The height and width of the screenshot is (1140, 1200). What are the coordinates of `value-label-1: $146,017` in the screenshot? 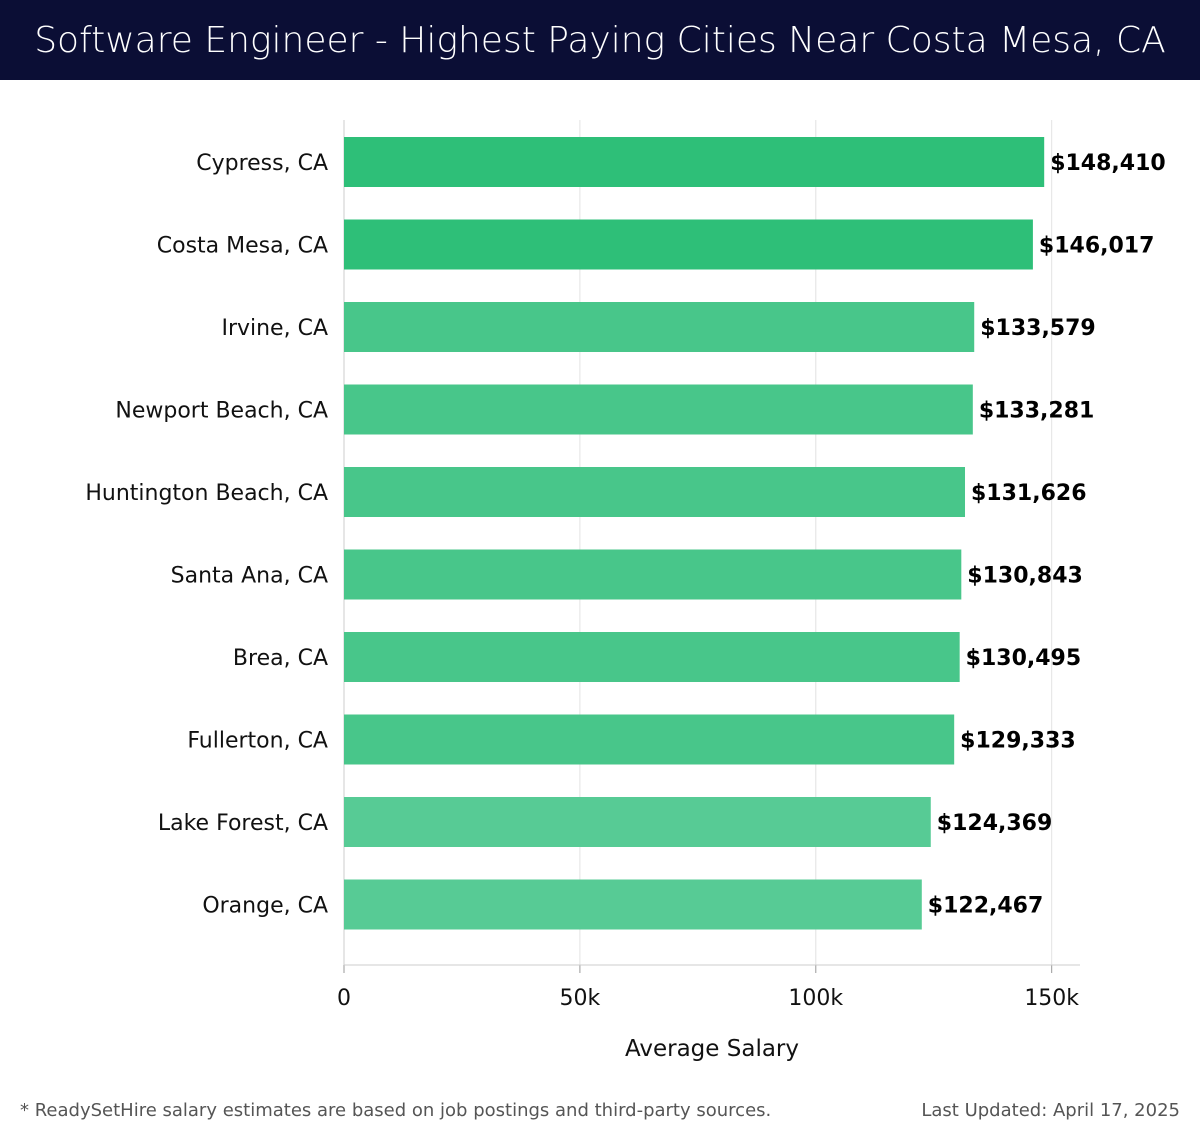 It's located at (1097, 246).